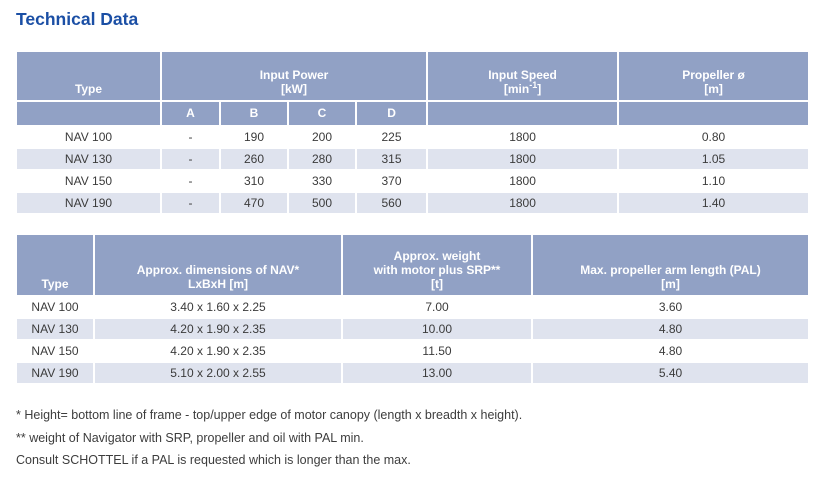 This screenshot has width=830, height=497. I want to click on pal-line1: Max. propeller arm length (PAL), so click(670, 270).